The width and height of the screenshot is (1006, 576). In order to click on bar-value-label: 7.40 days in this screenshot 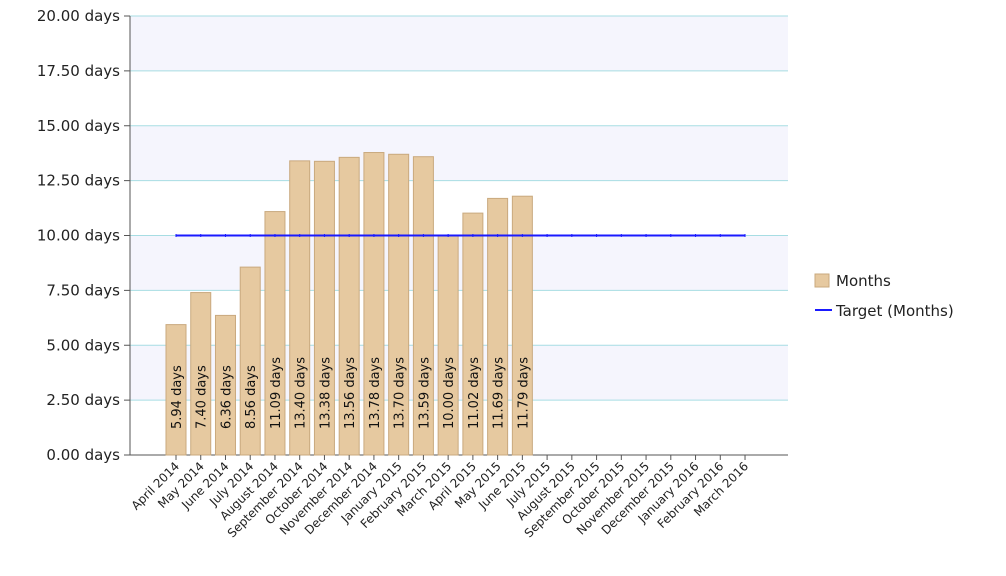, I will do `click(202, 397)`.